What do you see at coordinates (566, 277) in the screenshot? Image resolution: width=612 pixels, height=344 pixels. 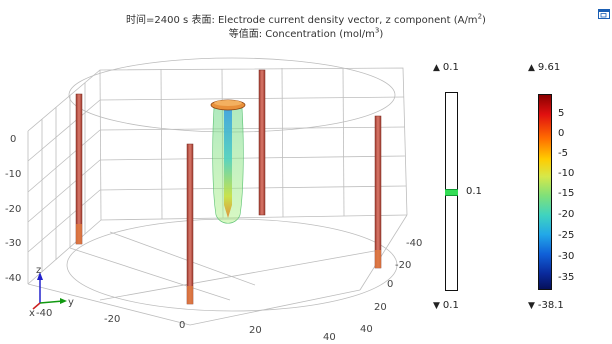 I see `colorbar-tick: -35` at bounding box center [566, 277].